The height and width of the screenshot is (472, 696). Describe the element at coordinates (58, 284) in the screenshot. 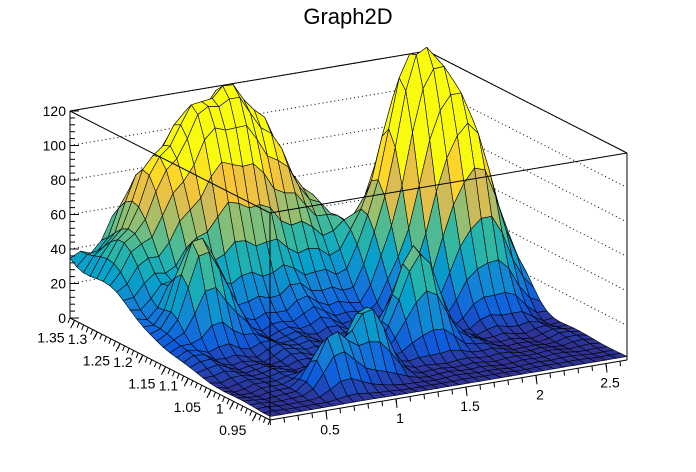

I see `z-tick-label: 20` at that location.